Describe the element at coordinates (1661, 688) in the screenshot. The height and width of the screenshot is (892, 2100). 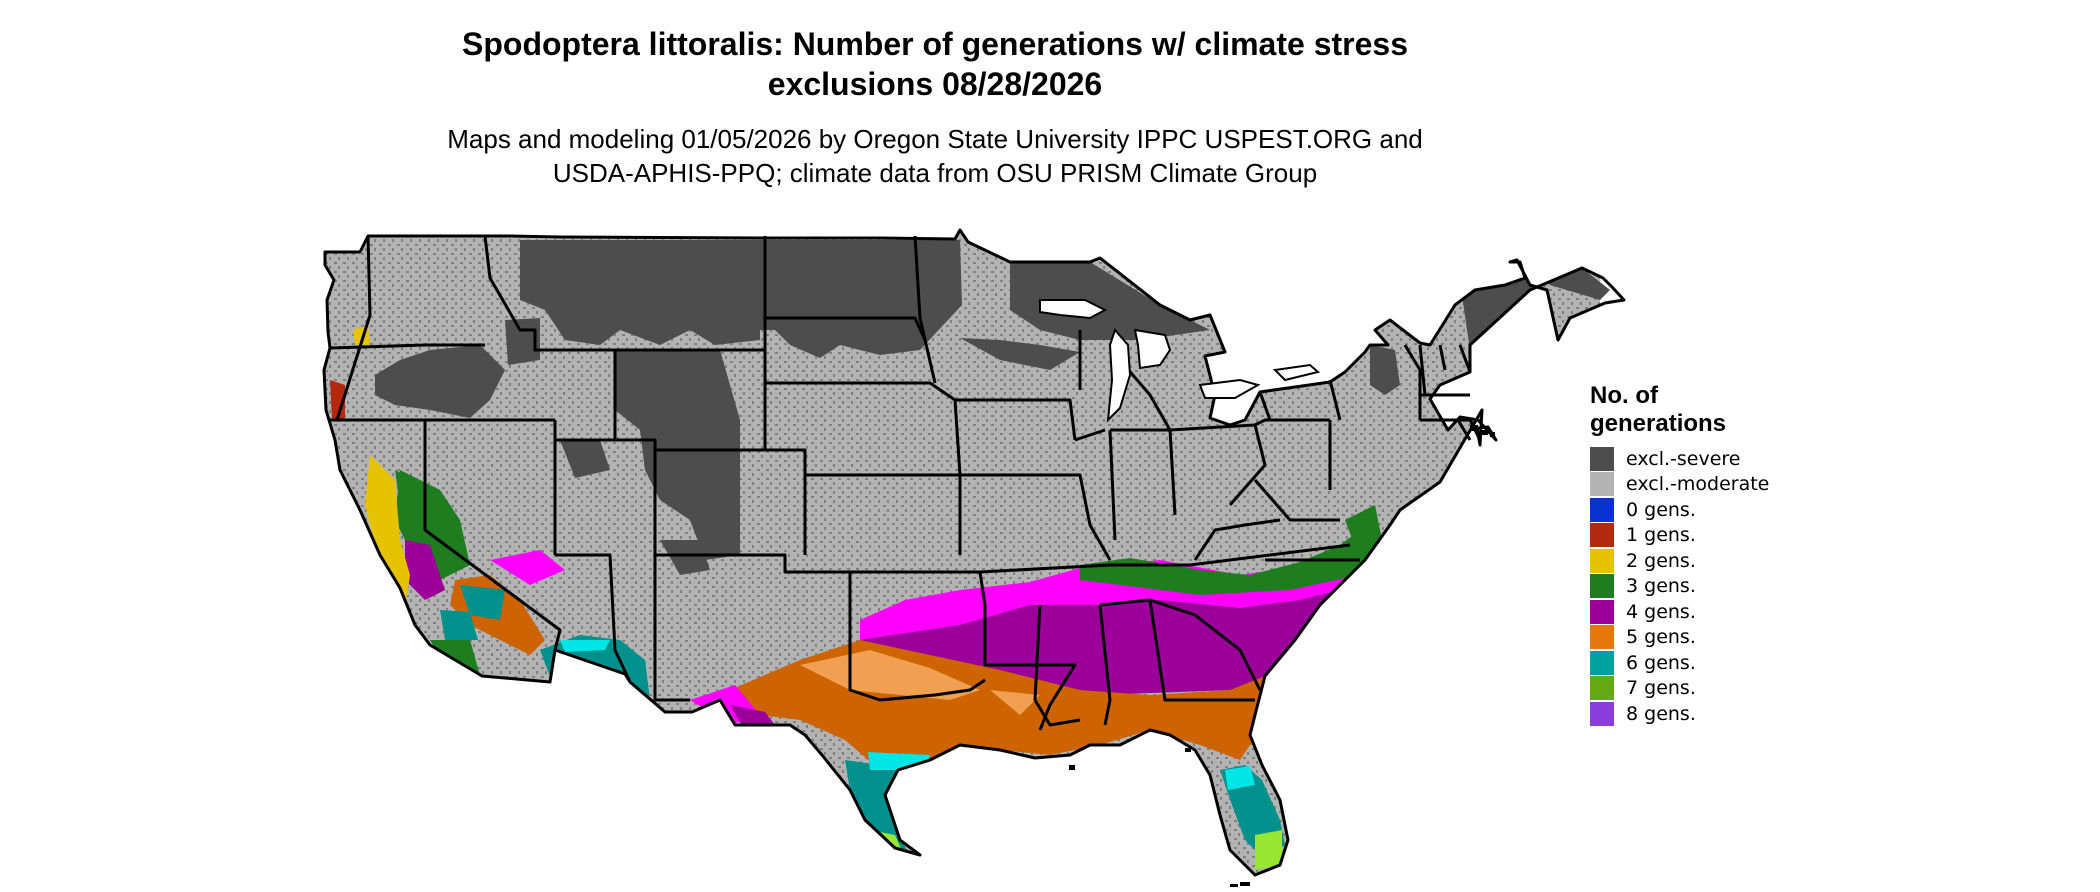
I see `legend-label: 7 gens.` at that location.